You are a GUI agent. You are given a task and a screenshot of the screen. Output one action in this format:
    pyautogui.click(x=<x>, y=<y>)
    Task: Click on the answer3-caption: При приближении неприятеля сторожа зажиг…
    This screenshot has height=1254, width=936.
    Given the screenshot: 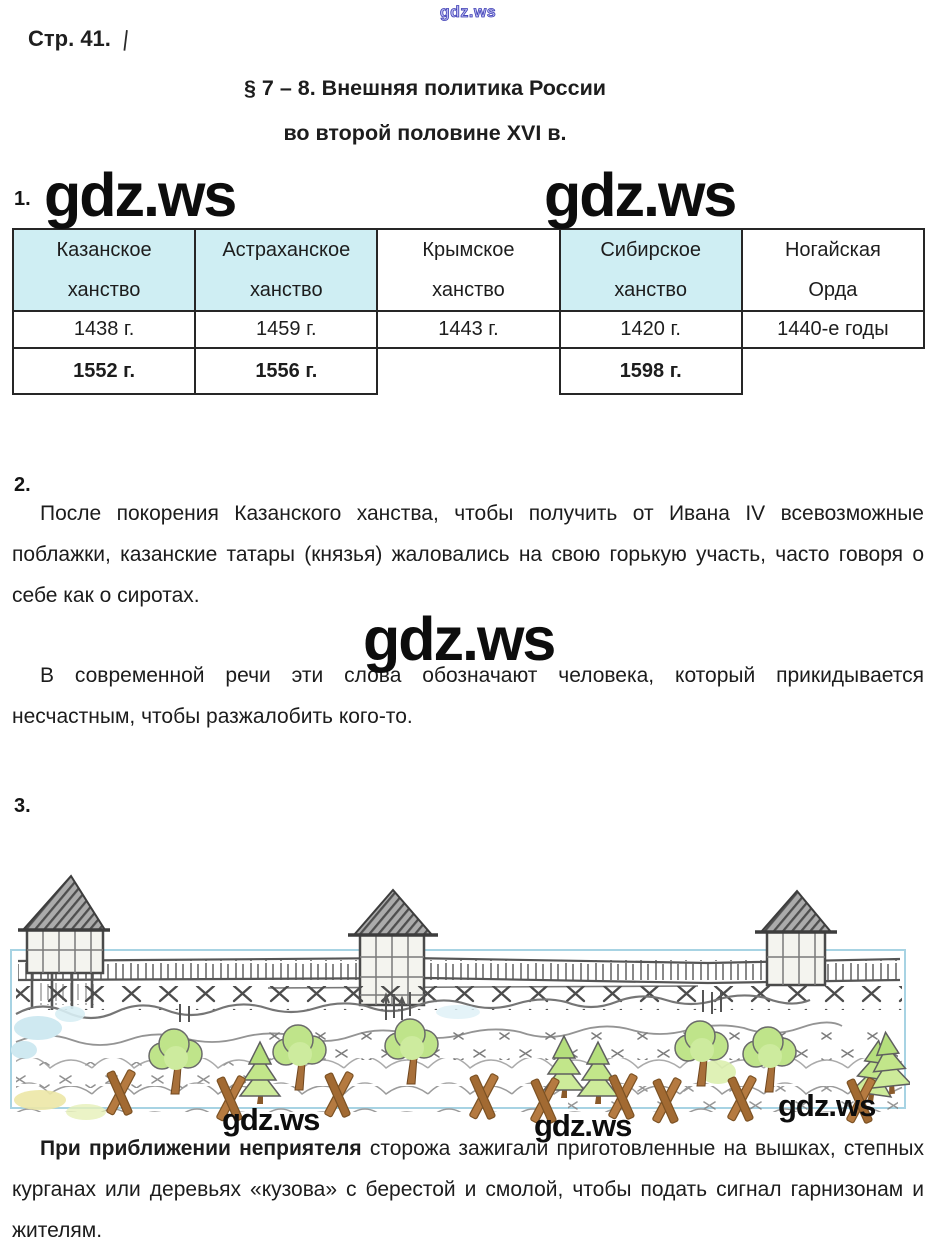 What is the action you would take?
    pyautogui.click(x=468, y=1189)
    